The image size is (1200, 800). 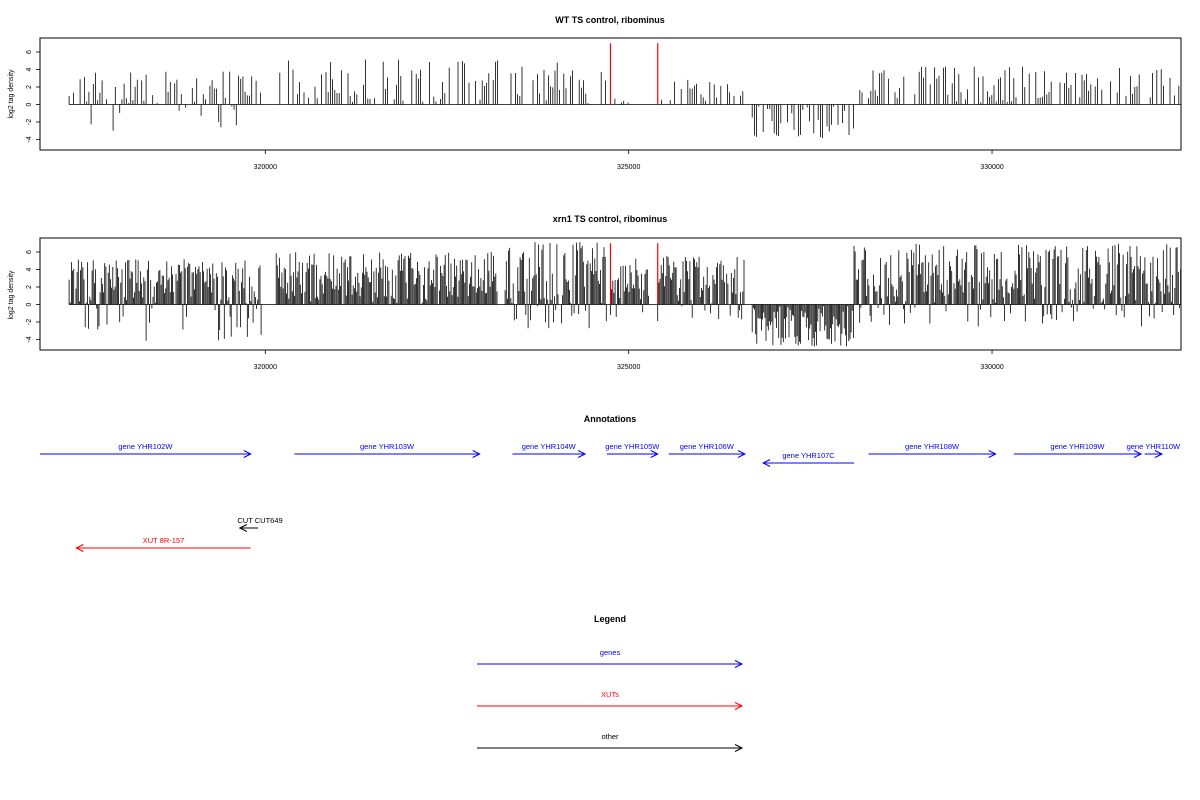 I want to click on wt-bars, so click(x=625, y=99).